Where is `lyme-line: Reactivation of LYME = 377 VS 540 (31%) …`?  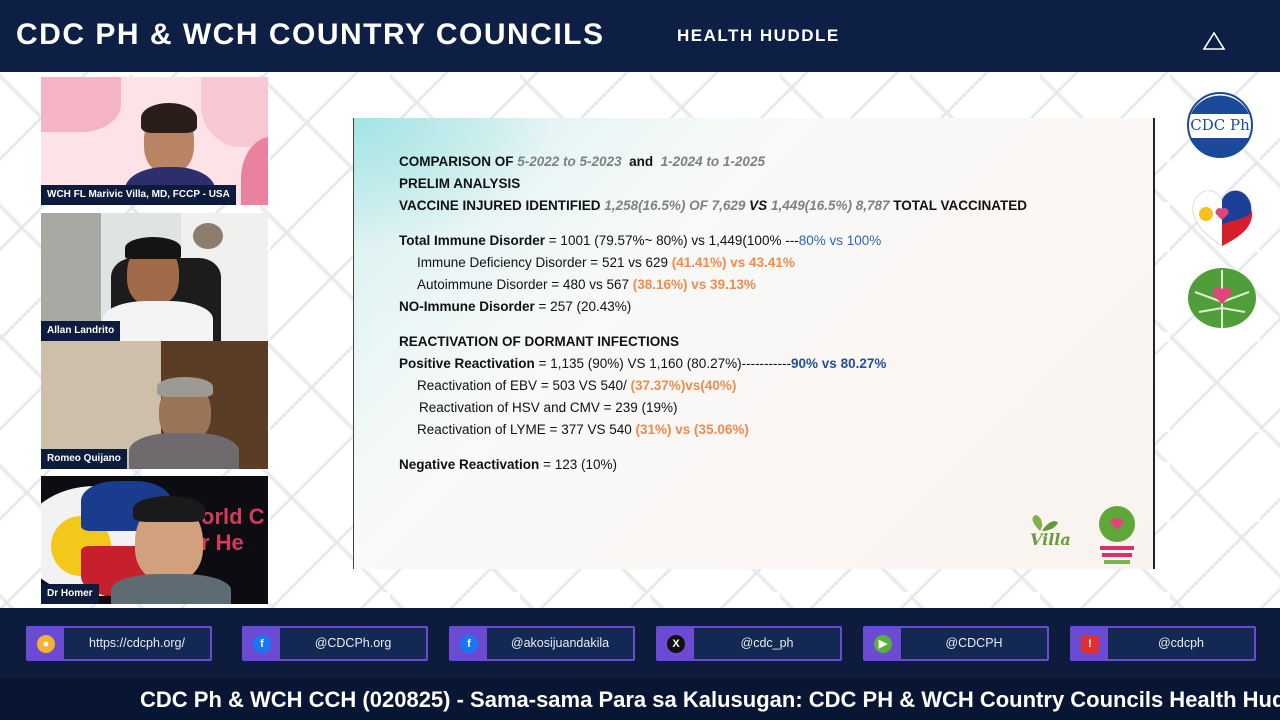 lyme-line: Reactivation of LYME = 377 VS 540 (31%) … is located at coordinates (713, 430).